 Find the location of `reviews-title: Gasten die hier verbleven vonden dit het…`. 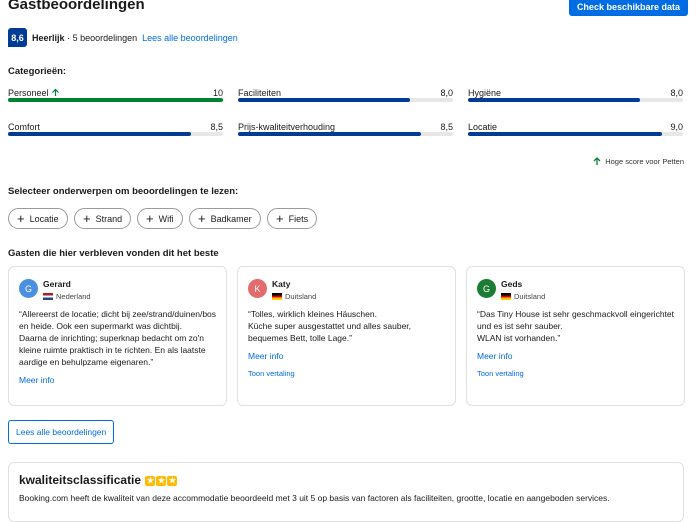

reviews-title: Gasten die hier verbleven vonden dit het… is located at coordinates (113, 253).